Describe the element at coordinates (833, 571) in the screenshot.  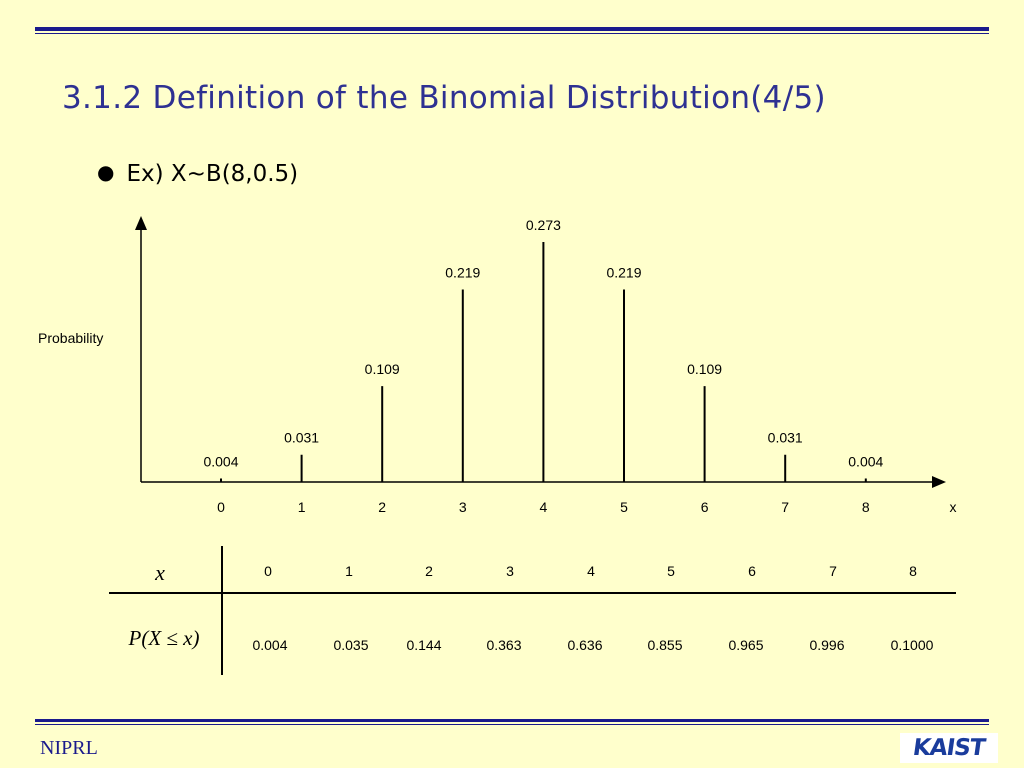
I see `table-column-header: 7` at that location.